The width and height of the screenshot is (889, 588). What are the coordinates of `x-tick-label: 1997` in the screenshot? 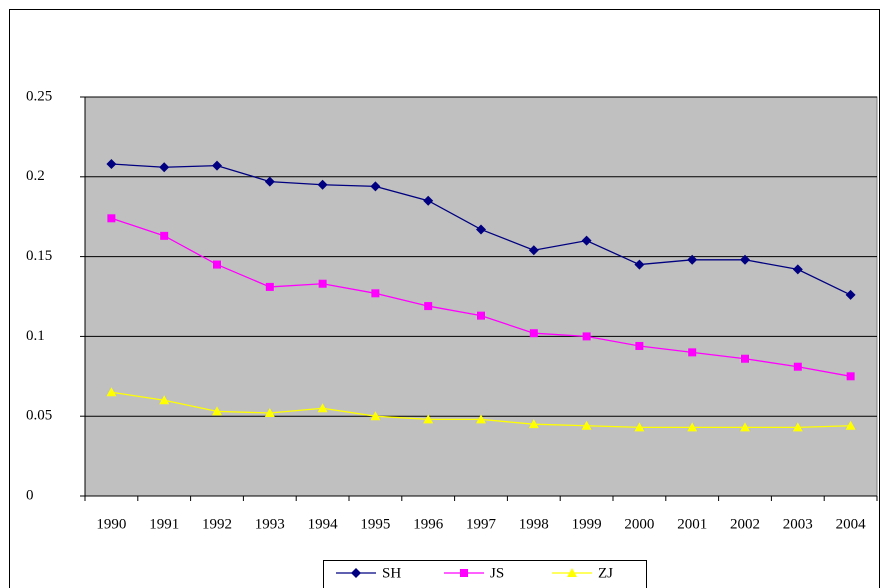 It's located at (481, 524).